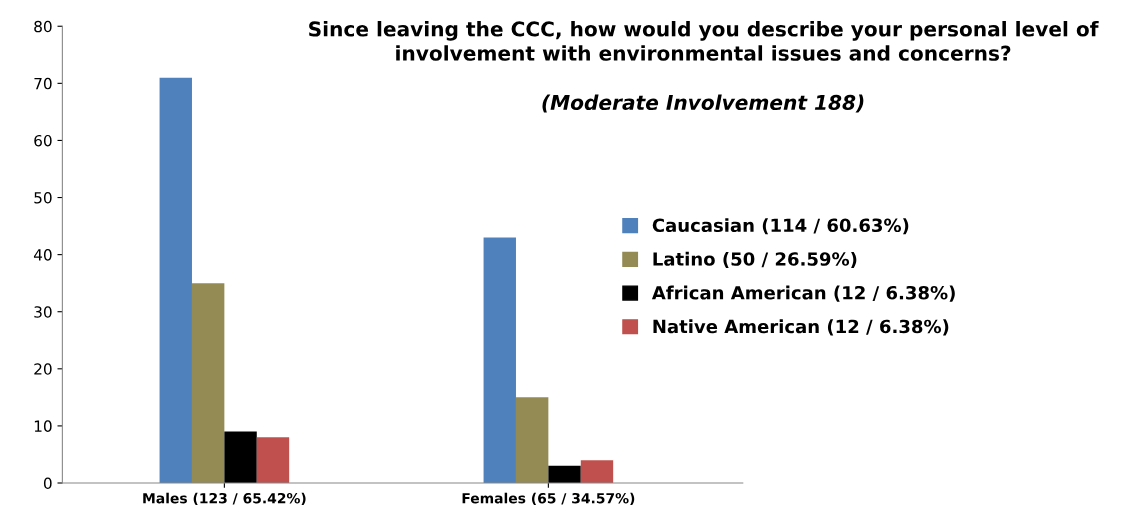  Describe the element at coordinates (755, 259) in the screenshot. I see `legend-label: Latino (50 / 26.59%)` at that location.